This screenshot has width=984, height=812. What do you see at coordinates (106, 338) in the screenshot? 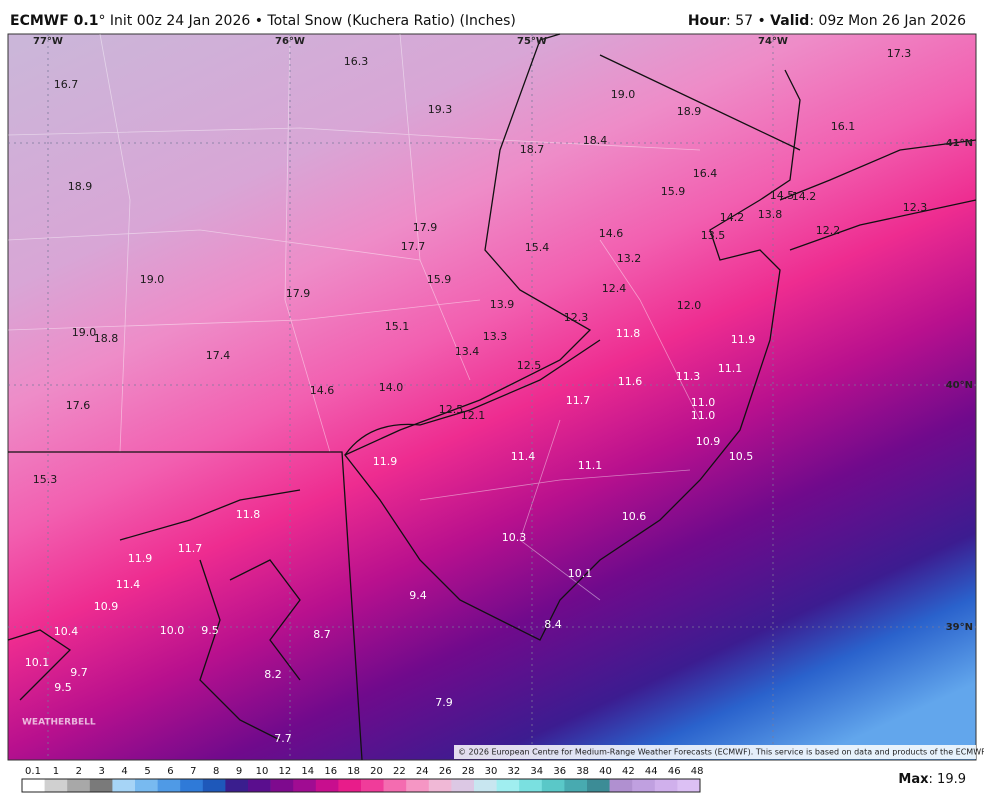
I see `snow-value: 18.8` at bounding box center [106, 338].